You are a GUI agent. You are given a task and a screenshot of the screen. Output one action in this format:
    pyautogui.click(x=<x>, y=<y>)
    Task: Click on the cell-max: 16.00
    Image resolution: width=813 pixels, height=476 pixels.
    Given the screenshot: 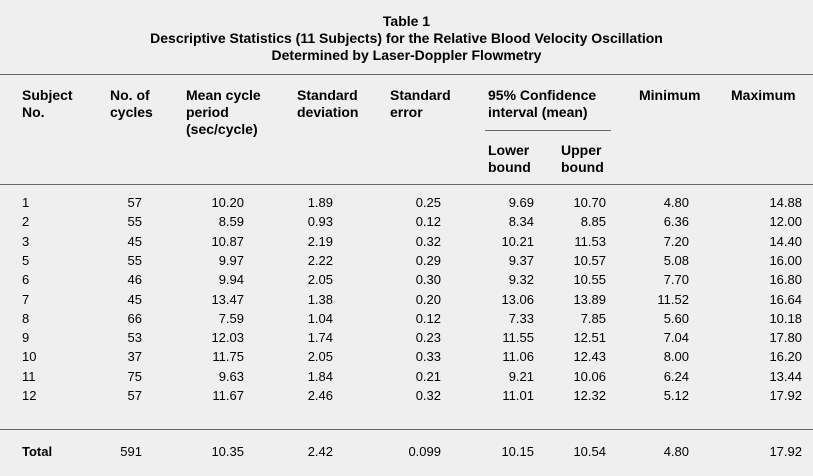 What is the action you would take?
    pyautogui.click(x=785, y=260)
    